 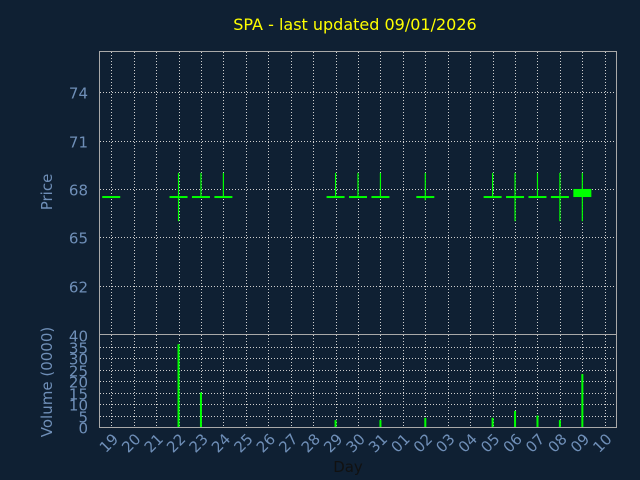 What do you see at coordinates (83, 418) in the screenshot?
I see `volume-tick-label: 5` at bounding box center [83, 418].